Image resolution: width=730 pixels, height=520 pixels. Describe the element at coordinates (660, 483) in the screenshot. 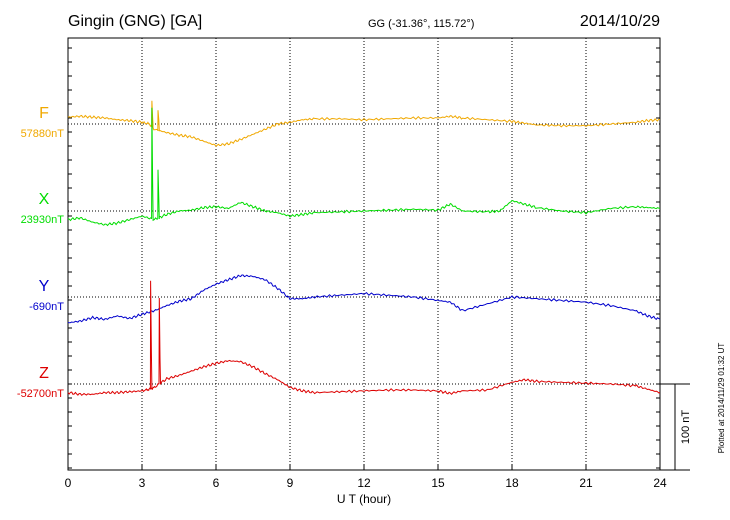

I see `x-tick-label: 24` at that location.